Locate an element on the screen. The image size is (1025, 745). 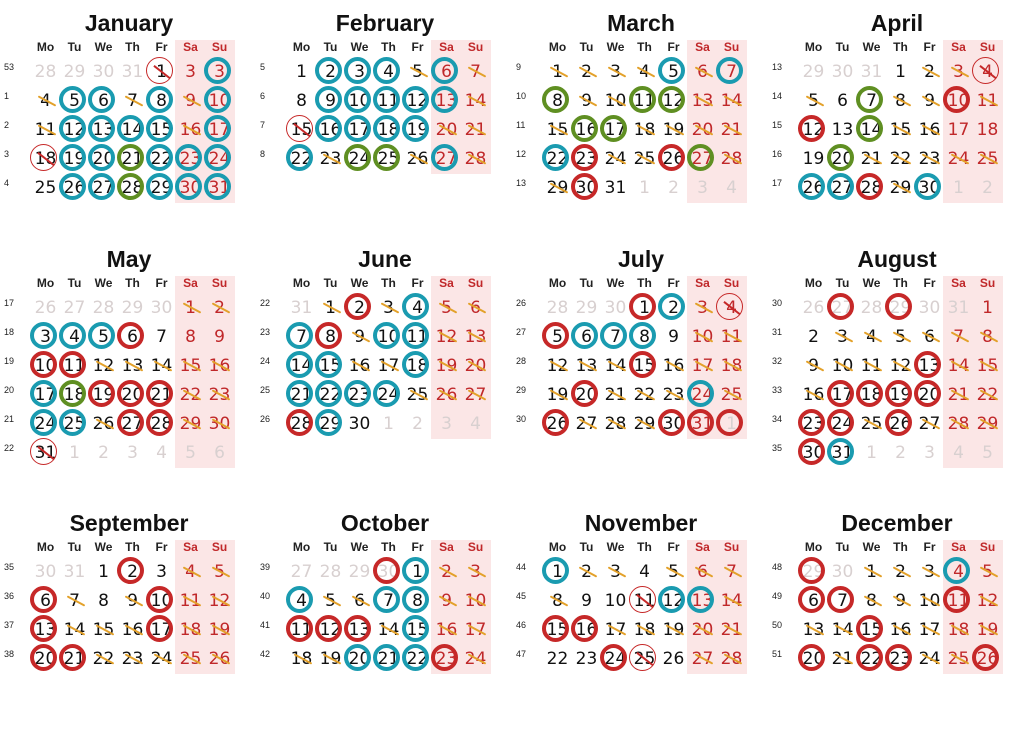
day-cell: 1 is located at coordinates (190, 308).